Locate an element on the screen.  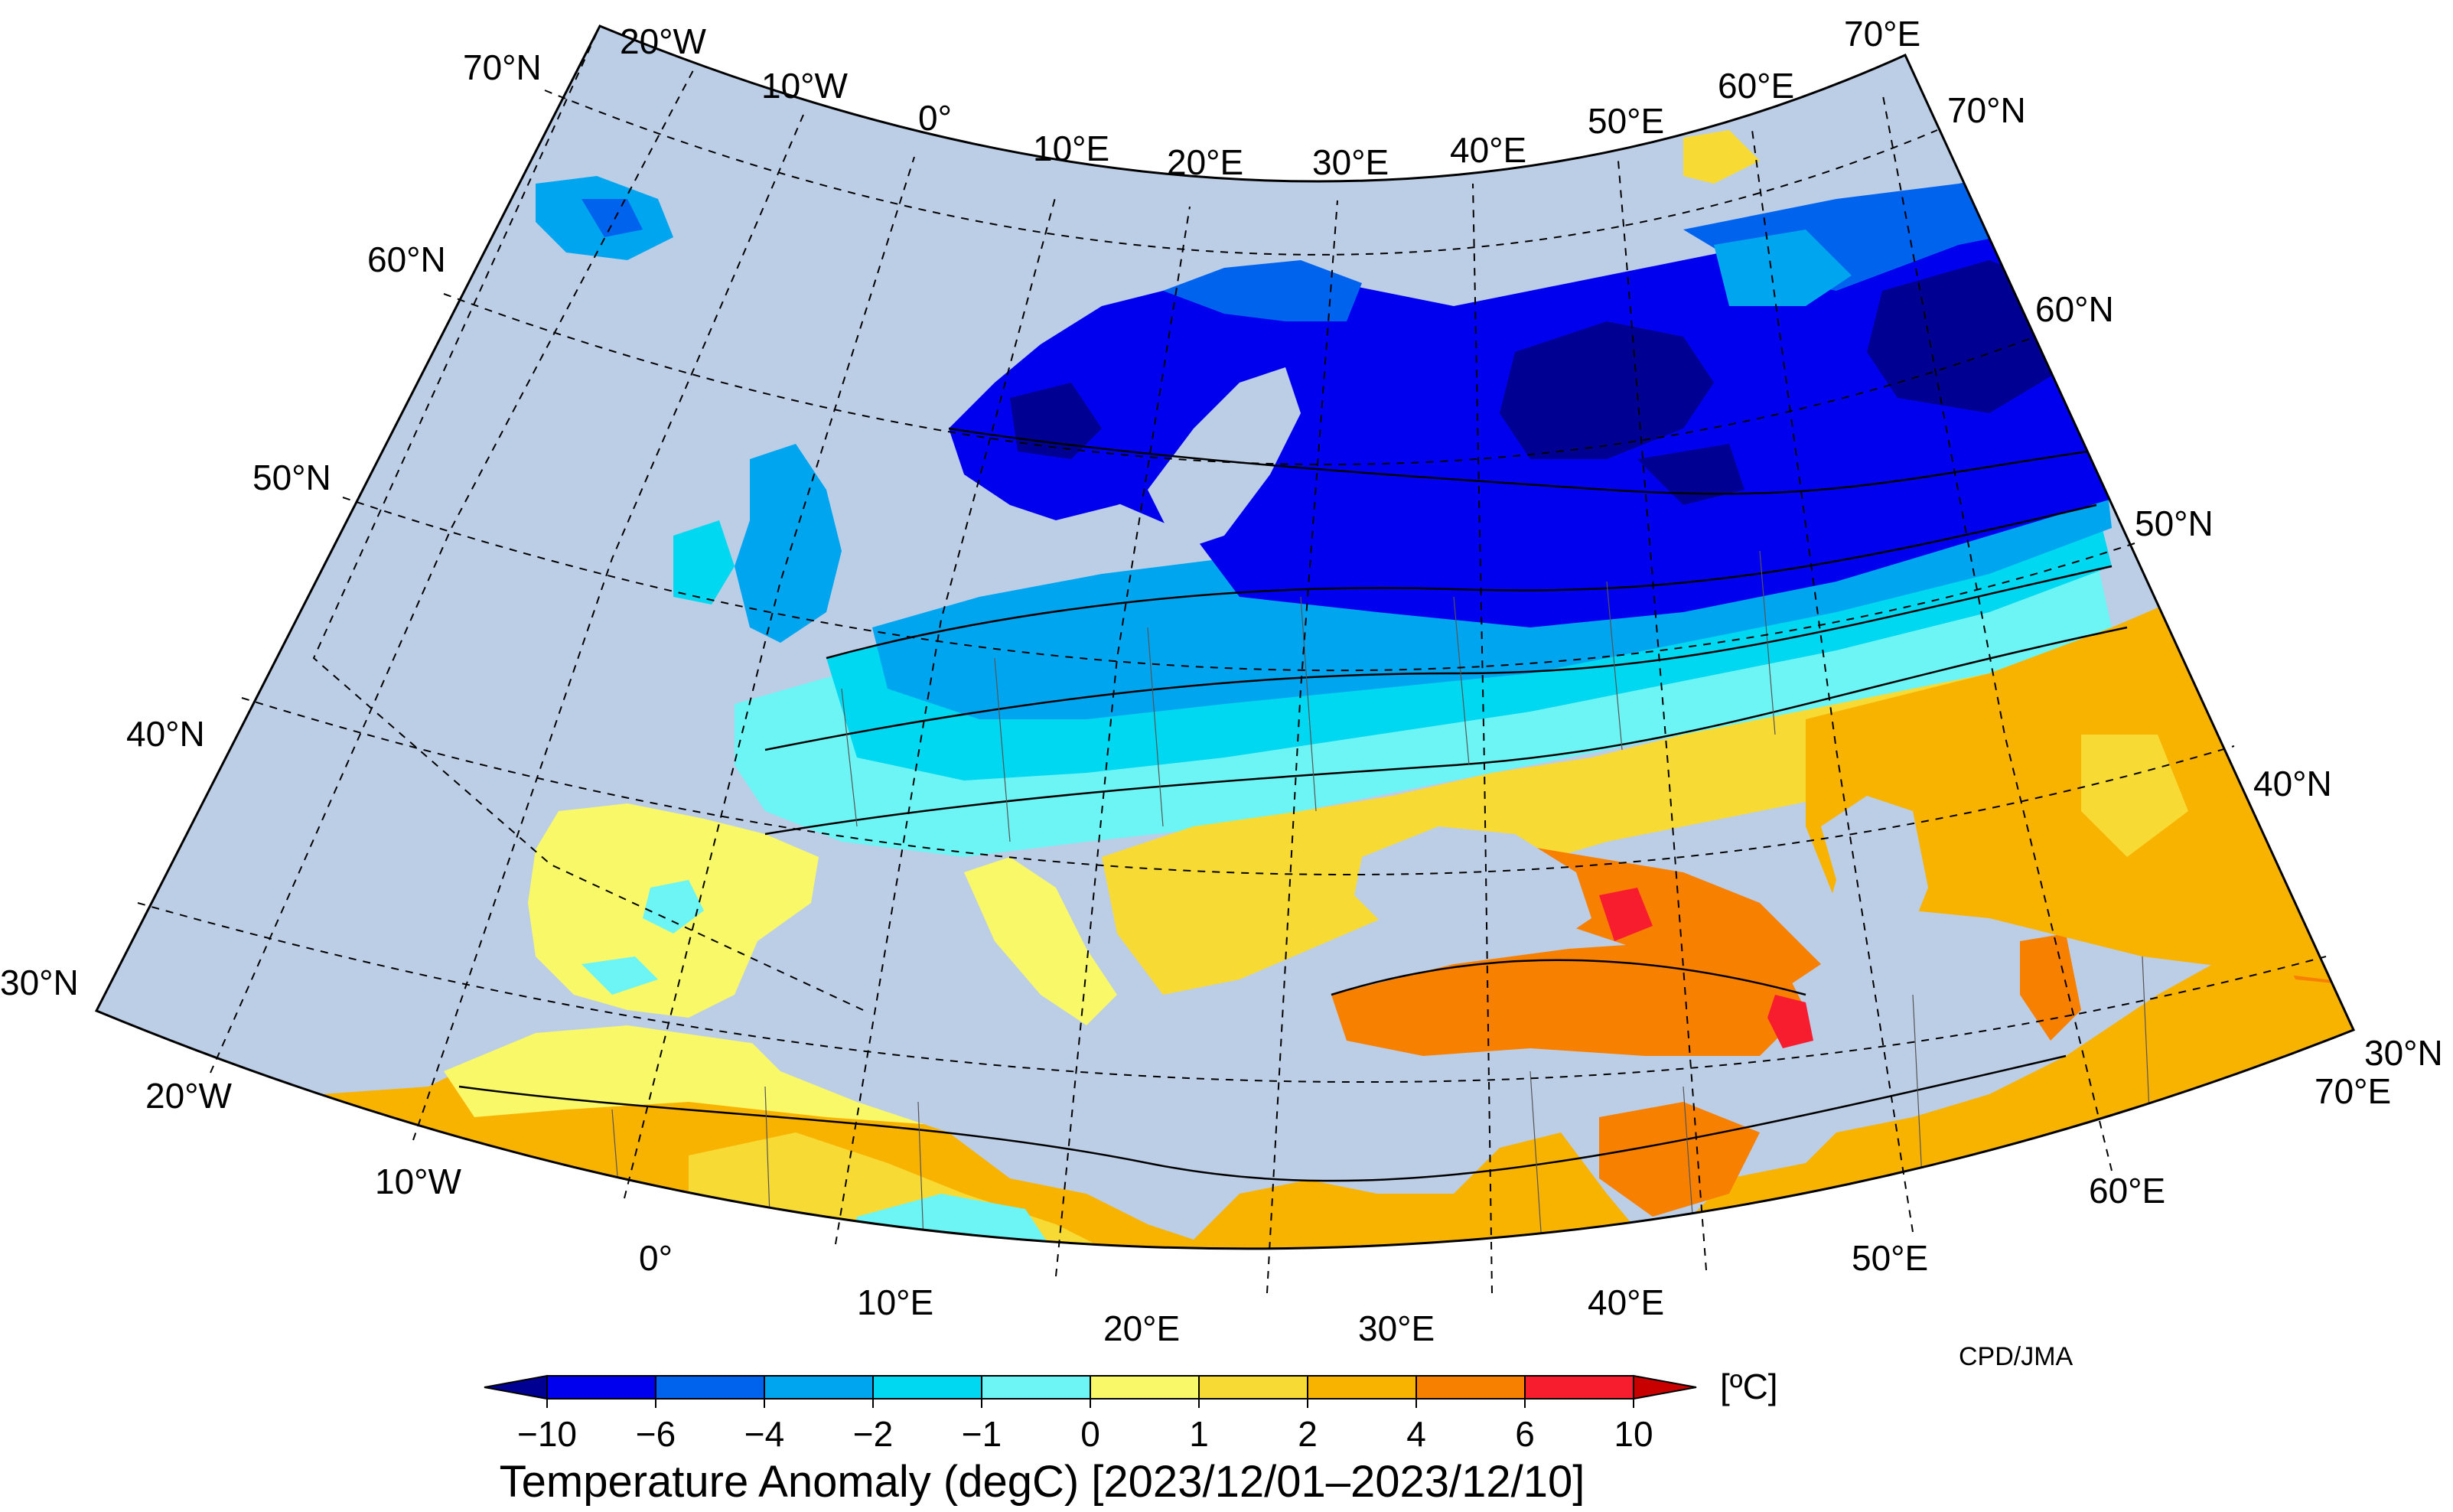
land-scandinavia is located at coordinates (1171, 397).